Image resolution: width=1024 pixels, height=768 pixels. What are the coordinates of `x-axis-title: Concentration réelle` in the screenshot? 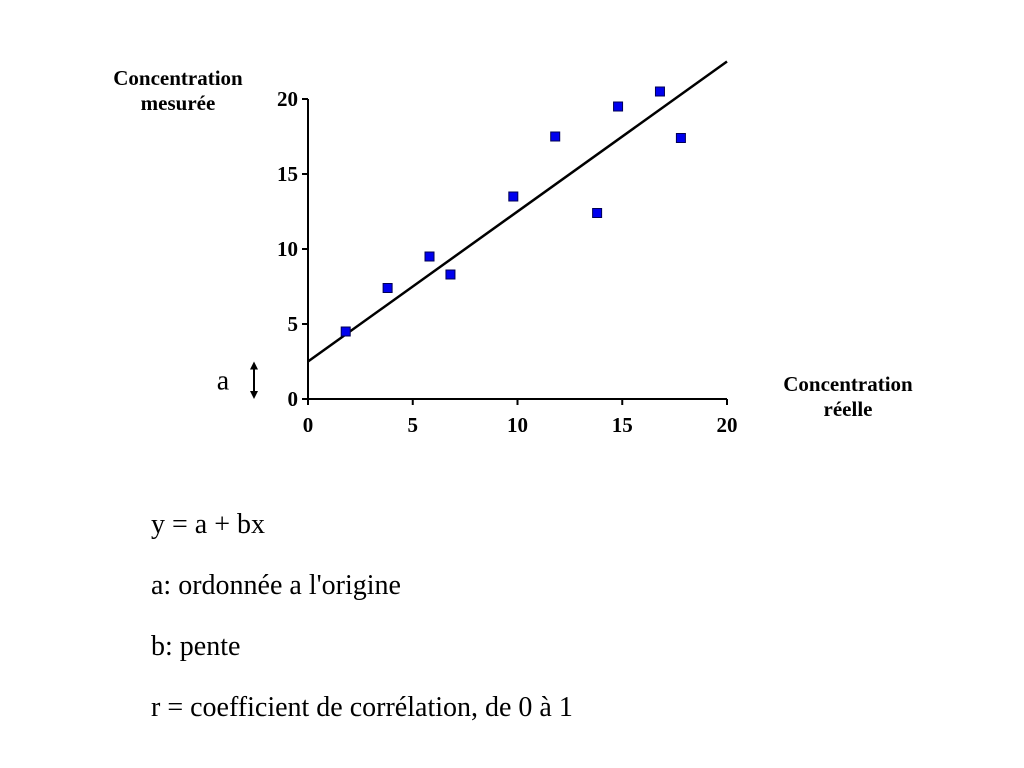 It's located at (848, 397).